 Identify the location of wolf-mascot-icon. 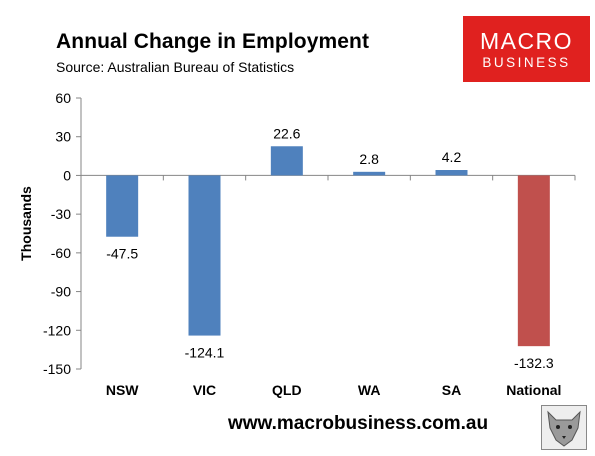
(564, 427).